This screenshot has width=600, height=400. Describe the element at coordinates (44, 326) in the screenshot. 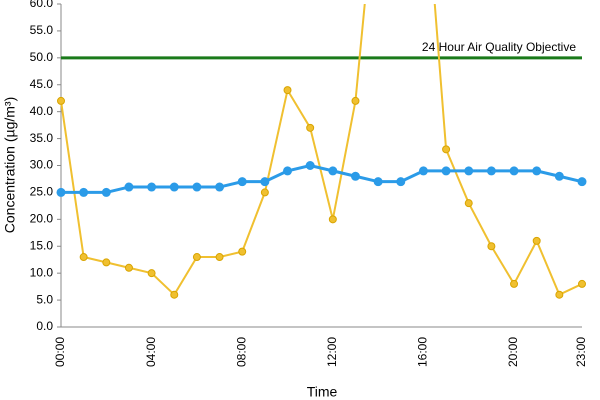

I see `y-tick-label: 0.0` at that location.